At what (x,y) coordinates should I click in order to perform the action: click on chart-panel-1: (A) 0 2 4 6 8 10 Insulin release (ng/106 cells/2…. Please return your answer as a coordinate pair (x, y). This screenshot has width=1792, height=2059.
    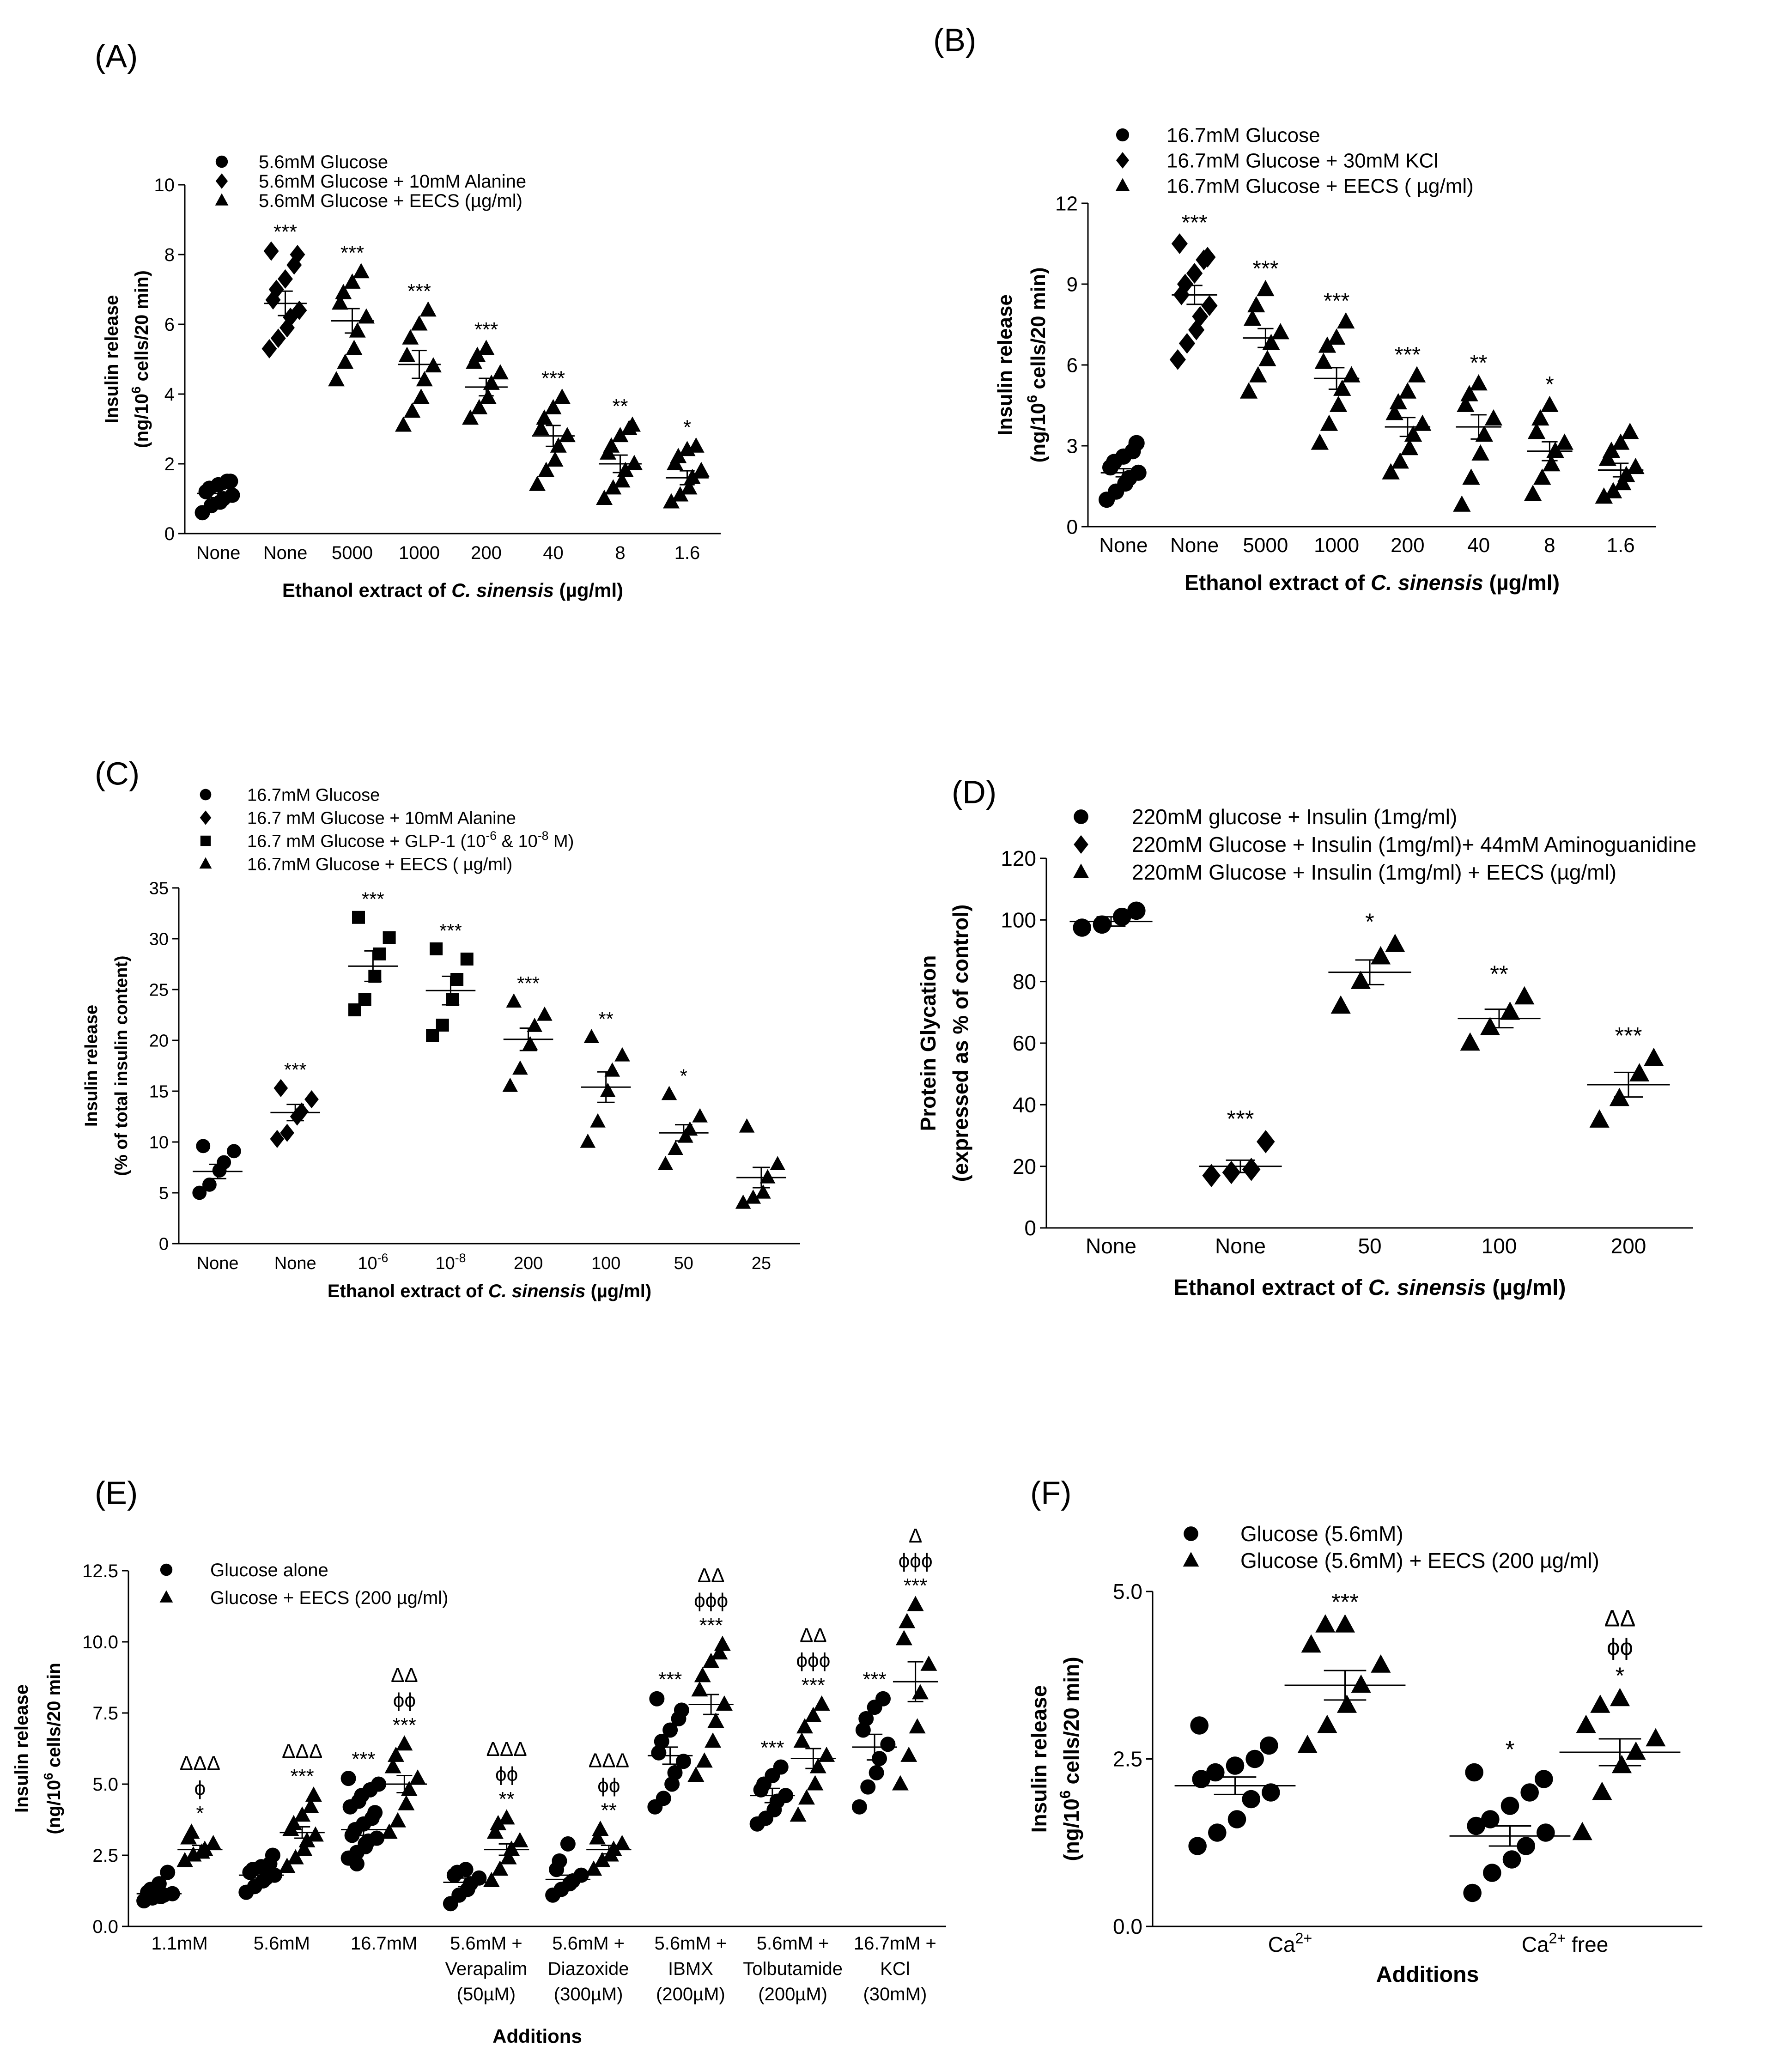
    Looking at the image, I should click on (408, 319).